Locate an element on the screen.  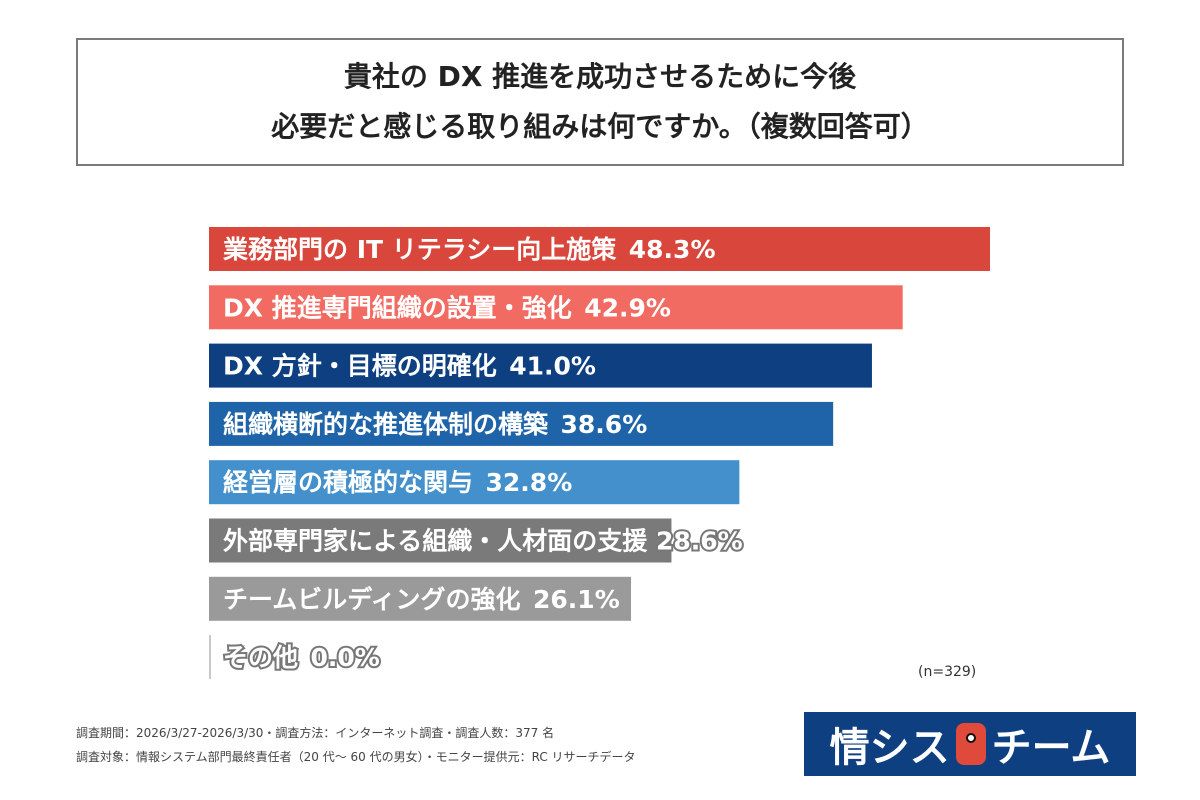
title-line-2: 必要だと感じる取り組みは何ですか。（複数回答可） is located at coordinates (600, 126).